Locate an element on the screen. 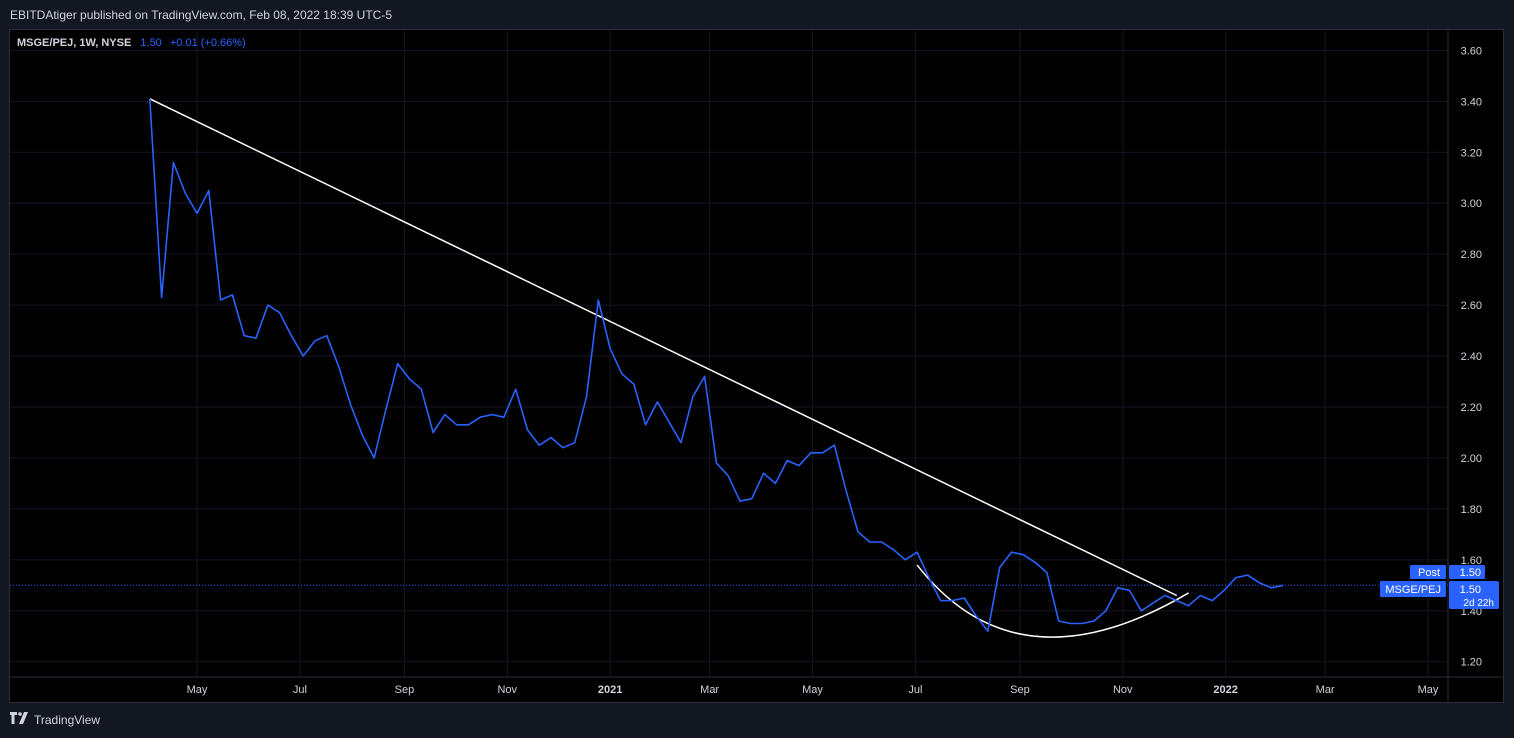 Image resolution: width=1514 pixels, height=738 pixels. symbol-tag-label: MSGE/PEJ is located at coordinates (1413, 590).